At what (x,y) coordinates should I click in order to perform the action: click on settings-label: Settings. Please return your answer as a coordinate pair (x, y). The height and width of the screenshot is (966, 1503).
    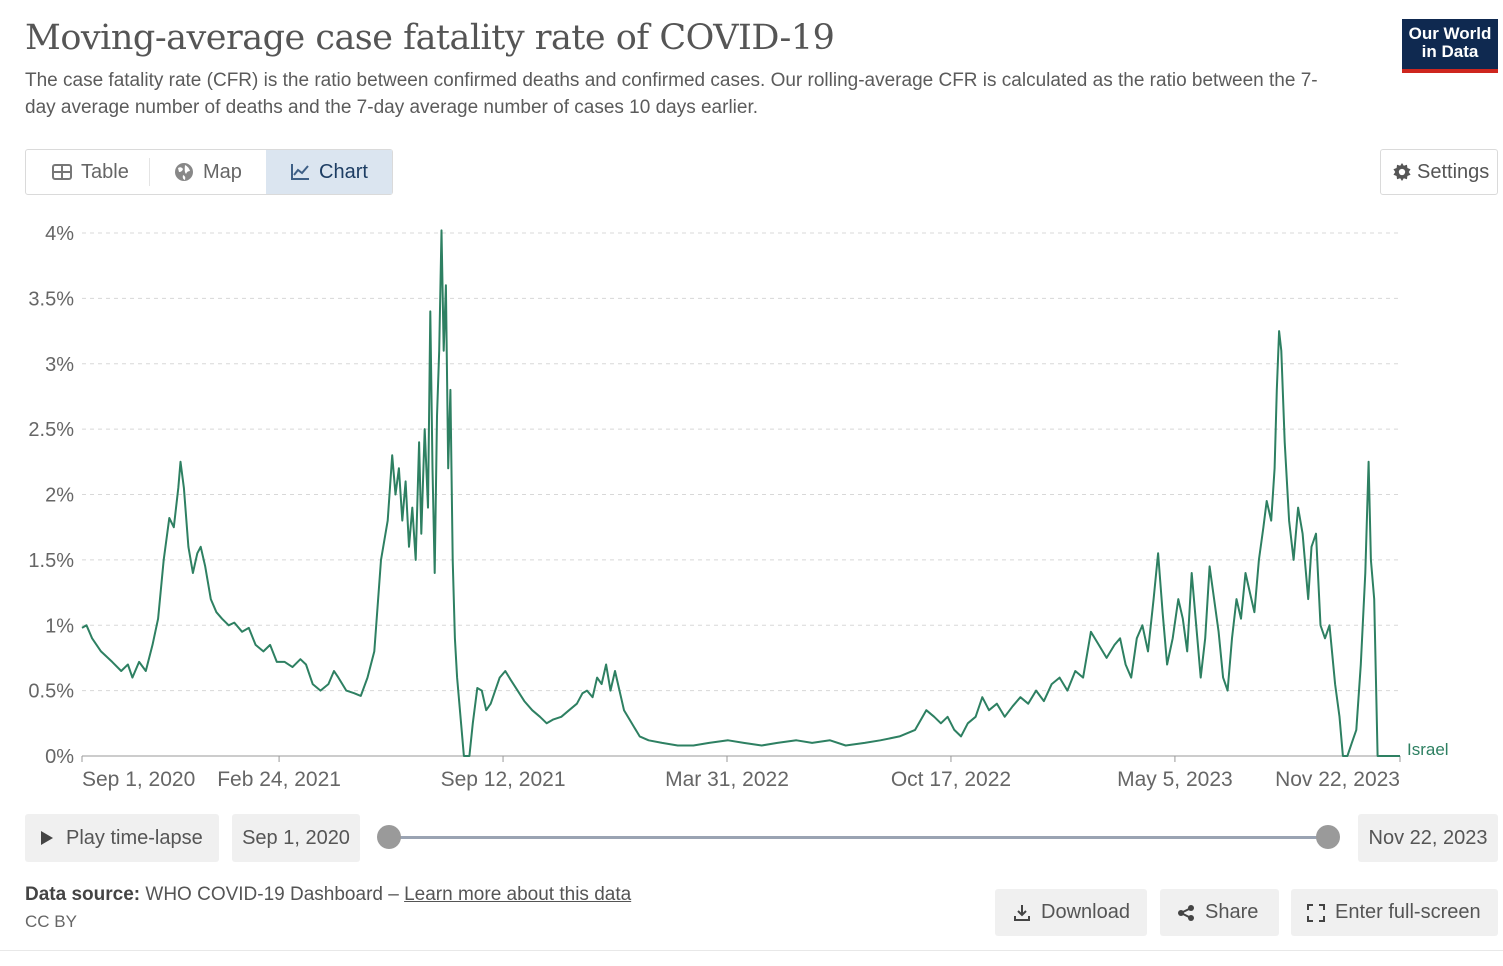
    Looking at the image, I should click on (1453, 171).